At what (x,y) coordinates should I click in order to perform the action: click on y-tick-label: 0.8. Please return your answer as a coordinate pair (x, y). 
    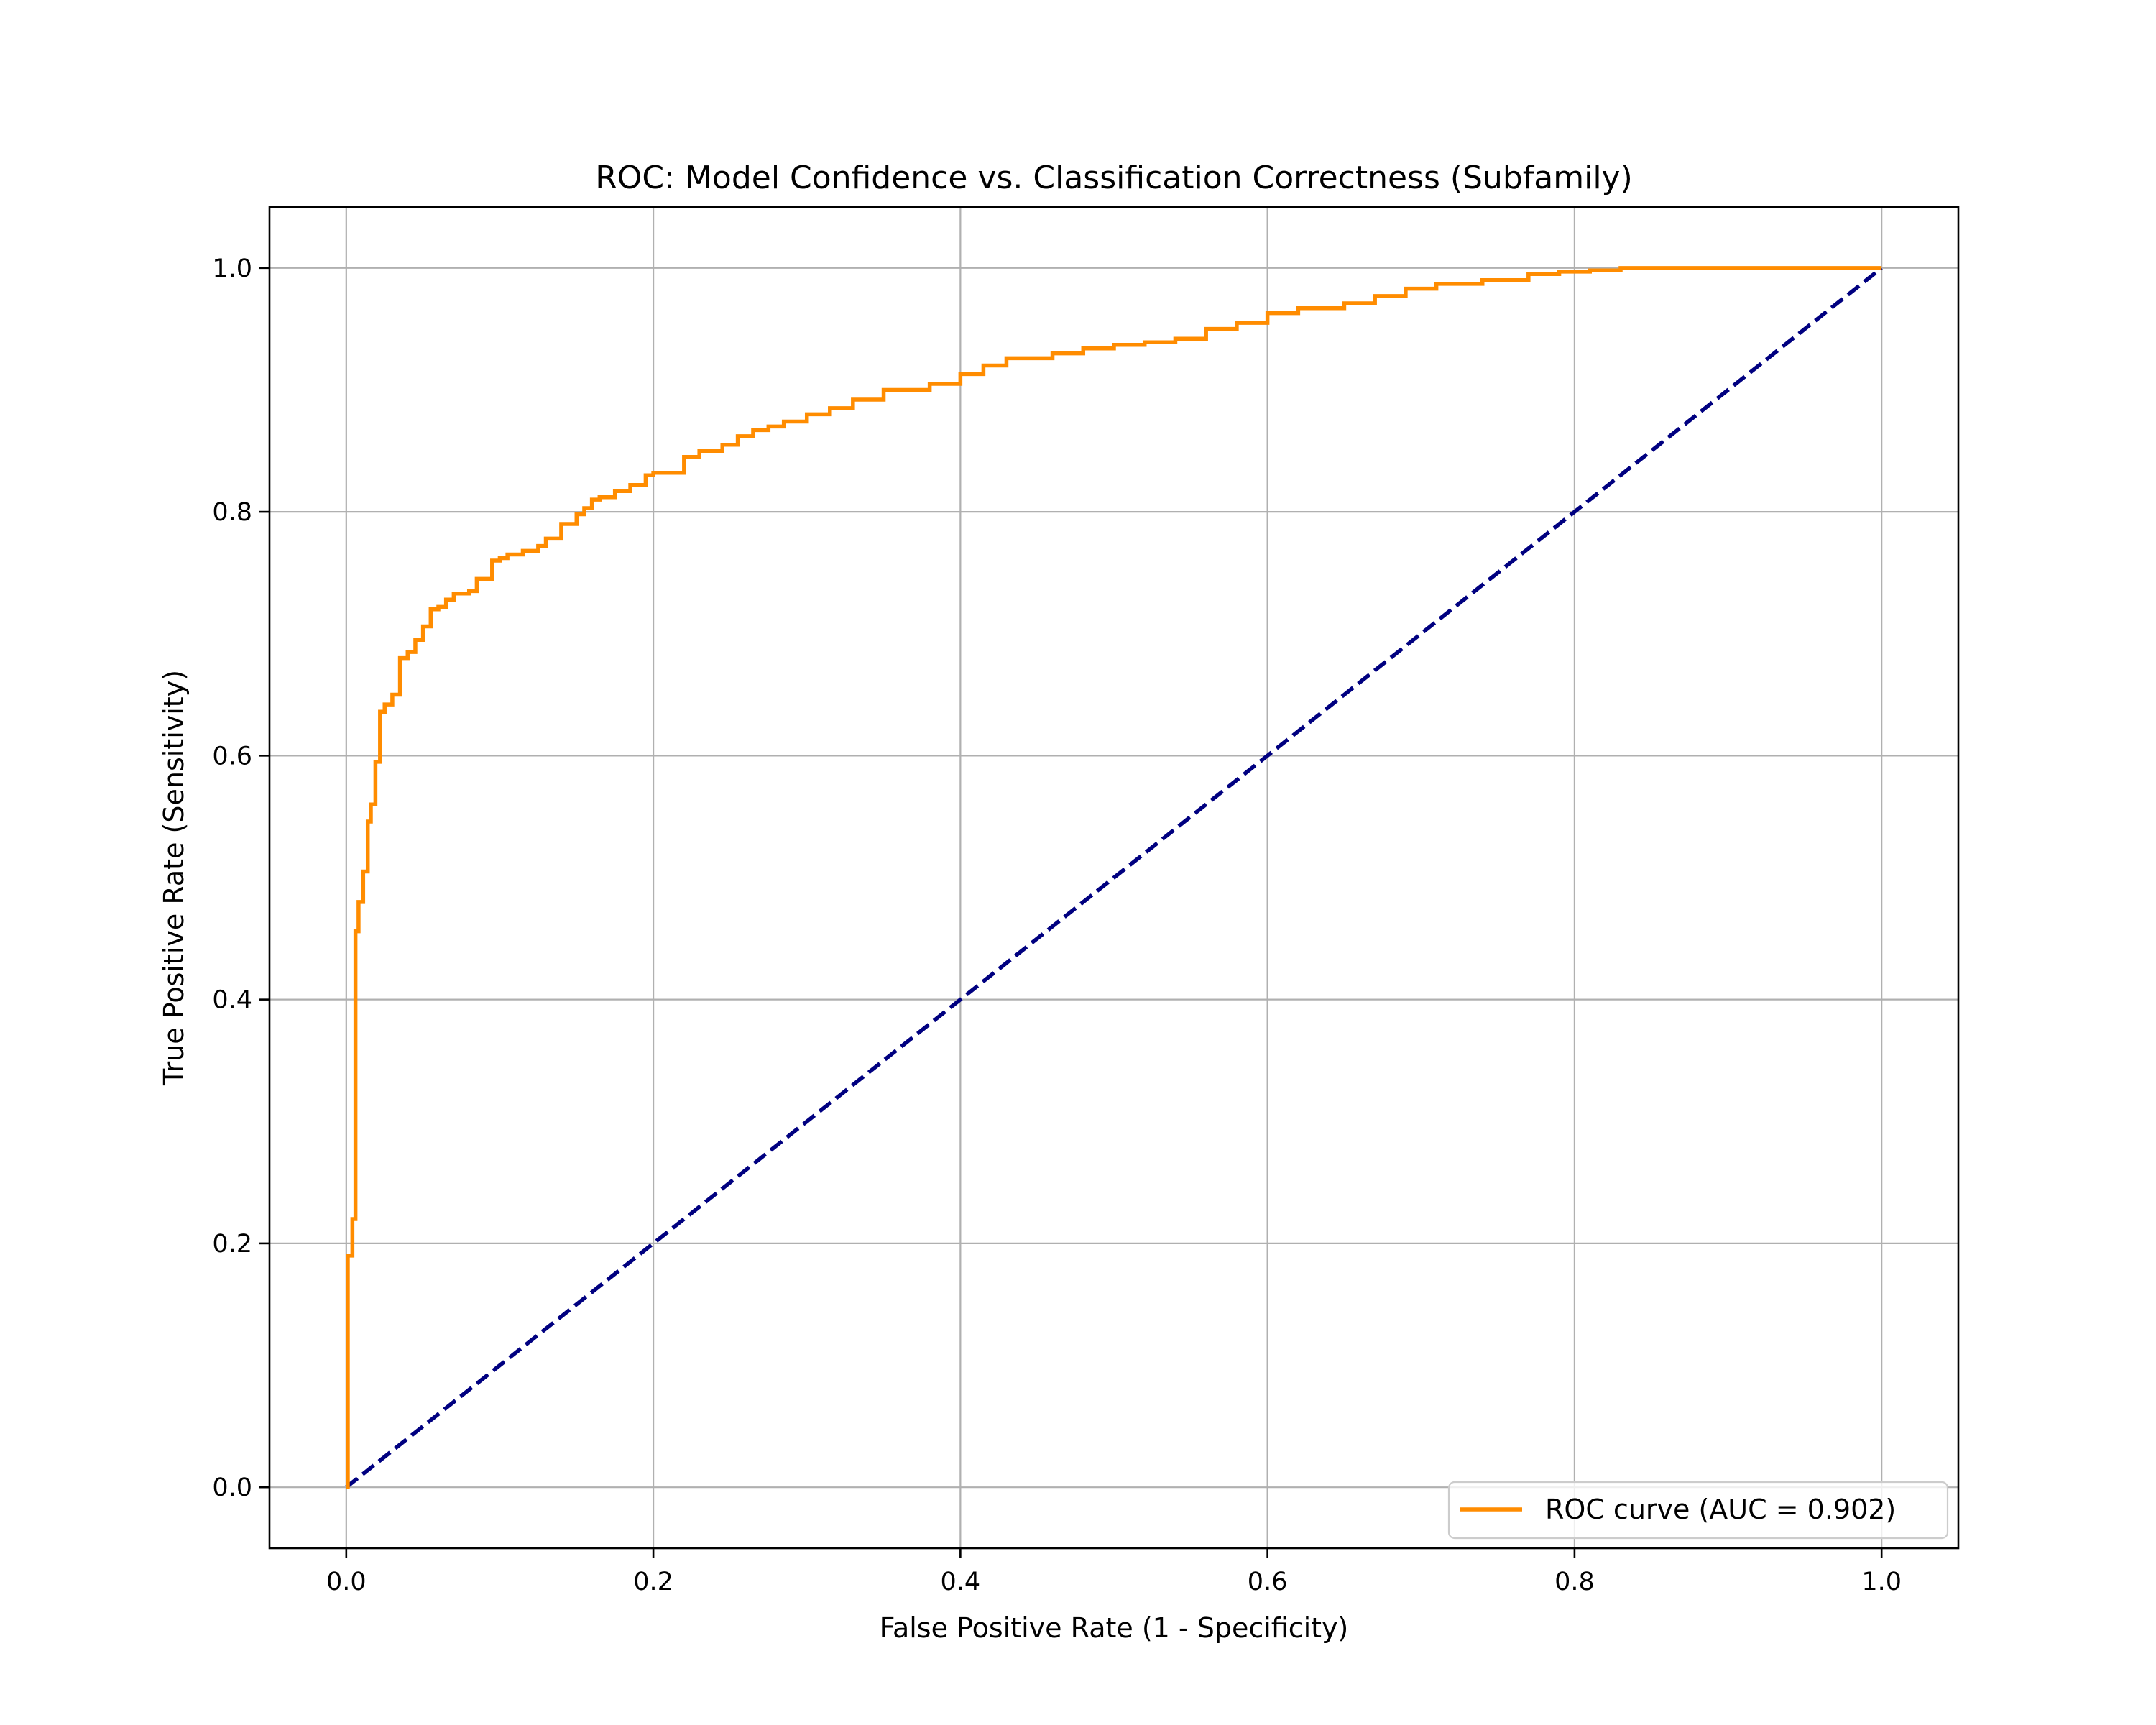
    Looking at the image, I should click on (232, 512).